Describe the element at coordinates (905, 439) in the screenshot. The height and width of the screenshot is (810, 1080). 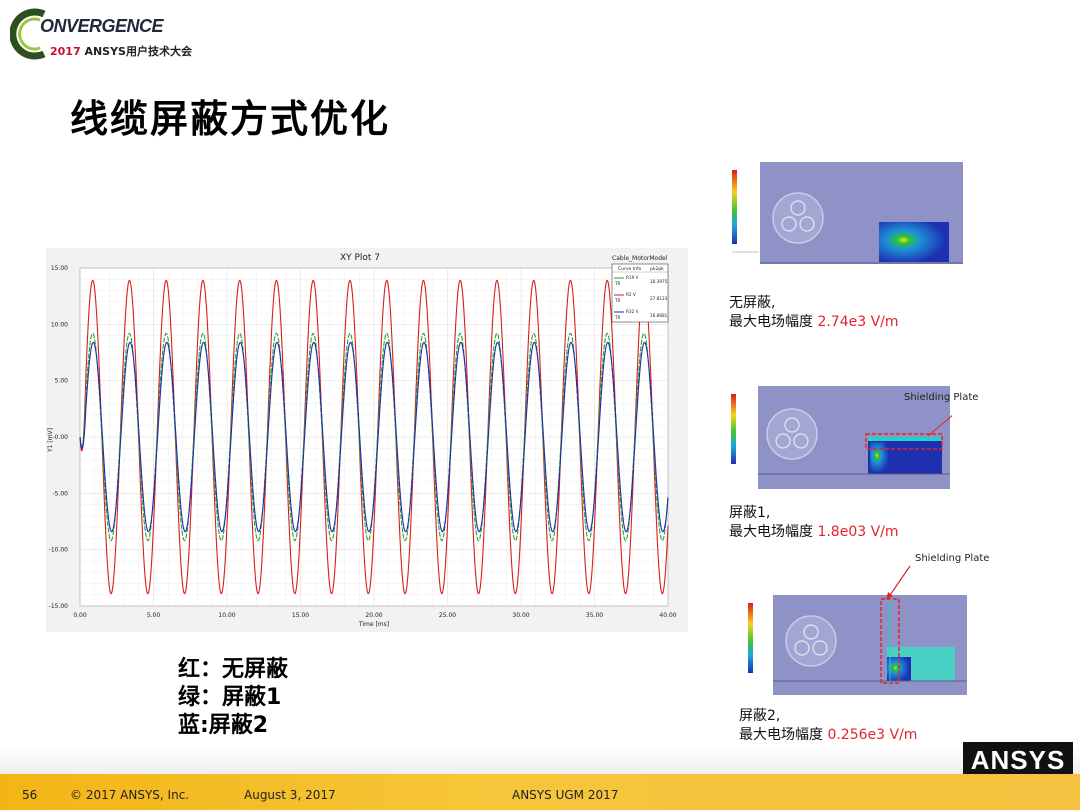
I see `shielding-plate` at that location.